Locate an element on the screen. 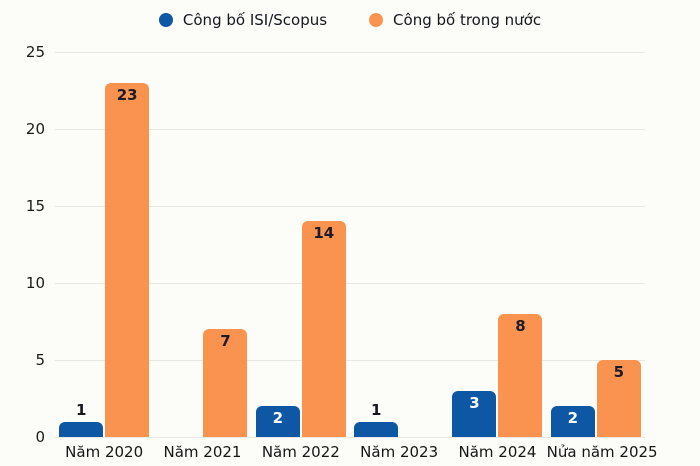 The image size is (700, 466). legend-item-isi-scopus: Công bố ISI/Scopus is located at coordinates (243, 20).